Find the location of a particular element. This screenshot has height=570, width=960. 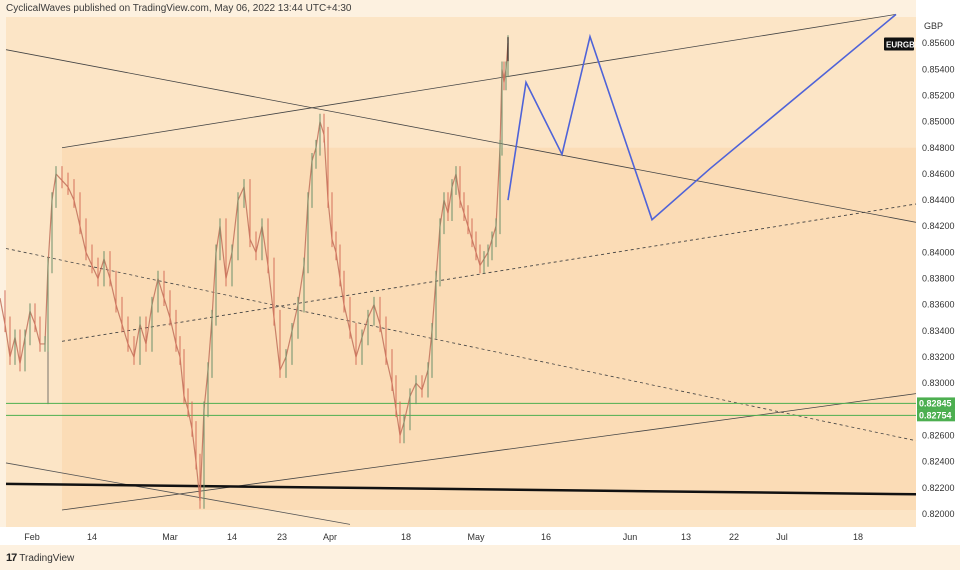

y-tick-label: 0.85000 is located at coordinates (938, 122).